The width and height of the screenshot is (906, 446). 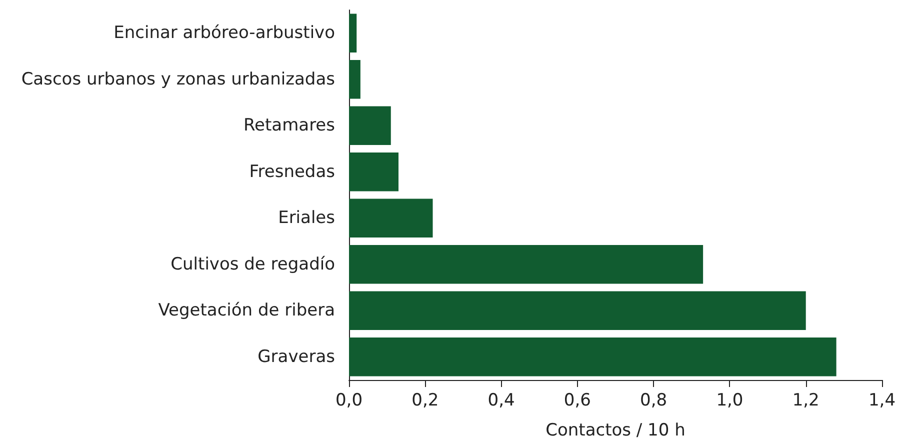 I want to click on y-tick-label: Graveras, so click(x=297, y=356).